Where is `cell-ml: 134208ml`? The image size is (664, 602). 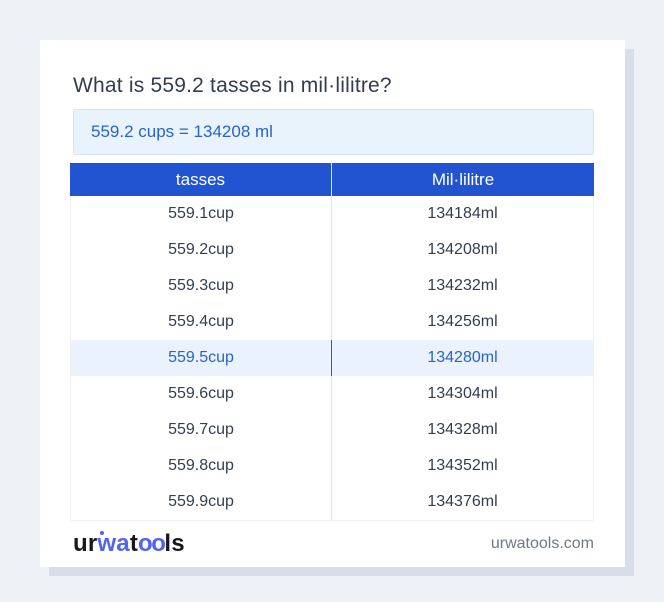
cell-ml: 134208ml is located at coordinates (462, 249).